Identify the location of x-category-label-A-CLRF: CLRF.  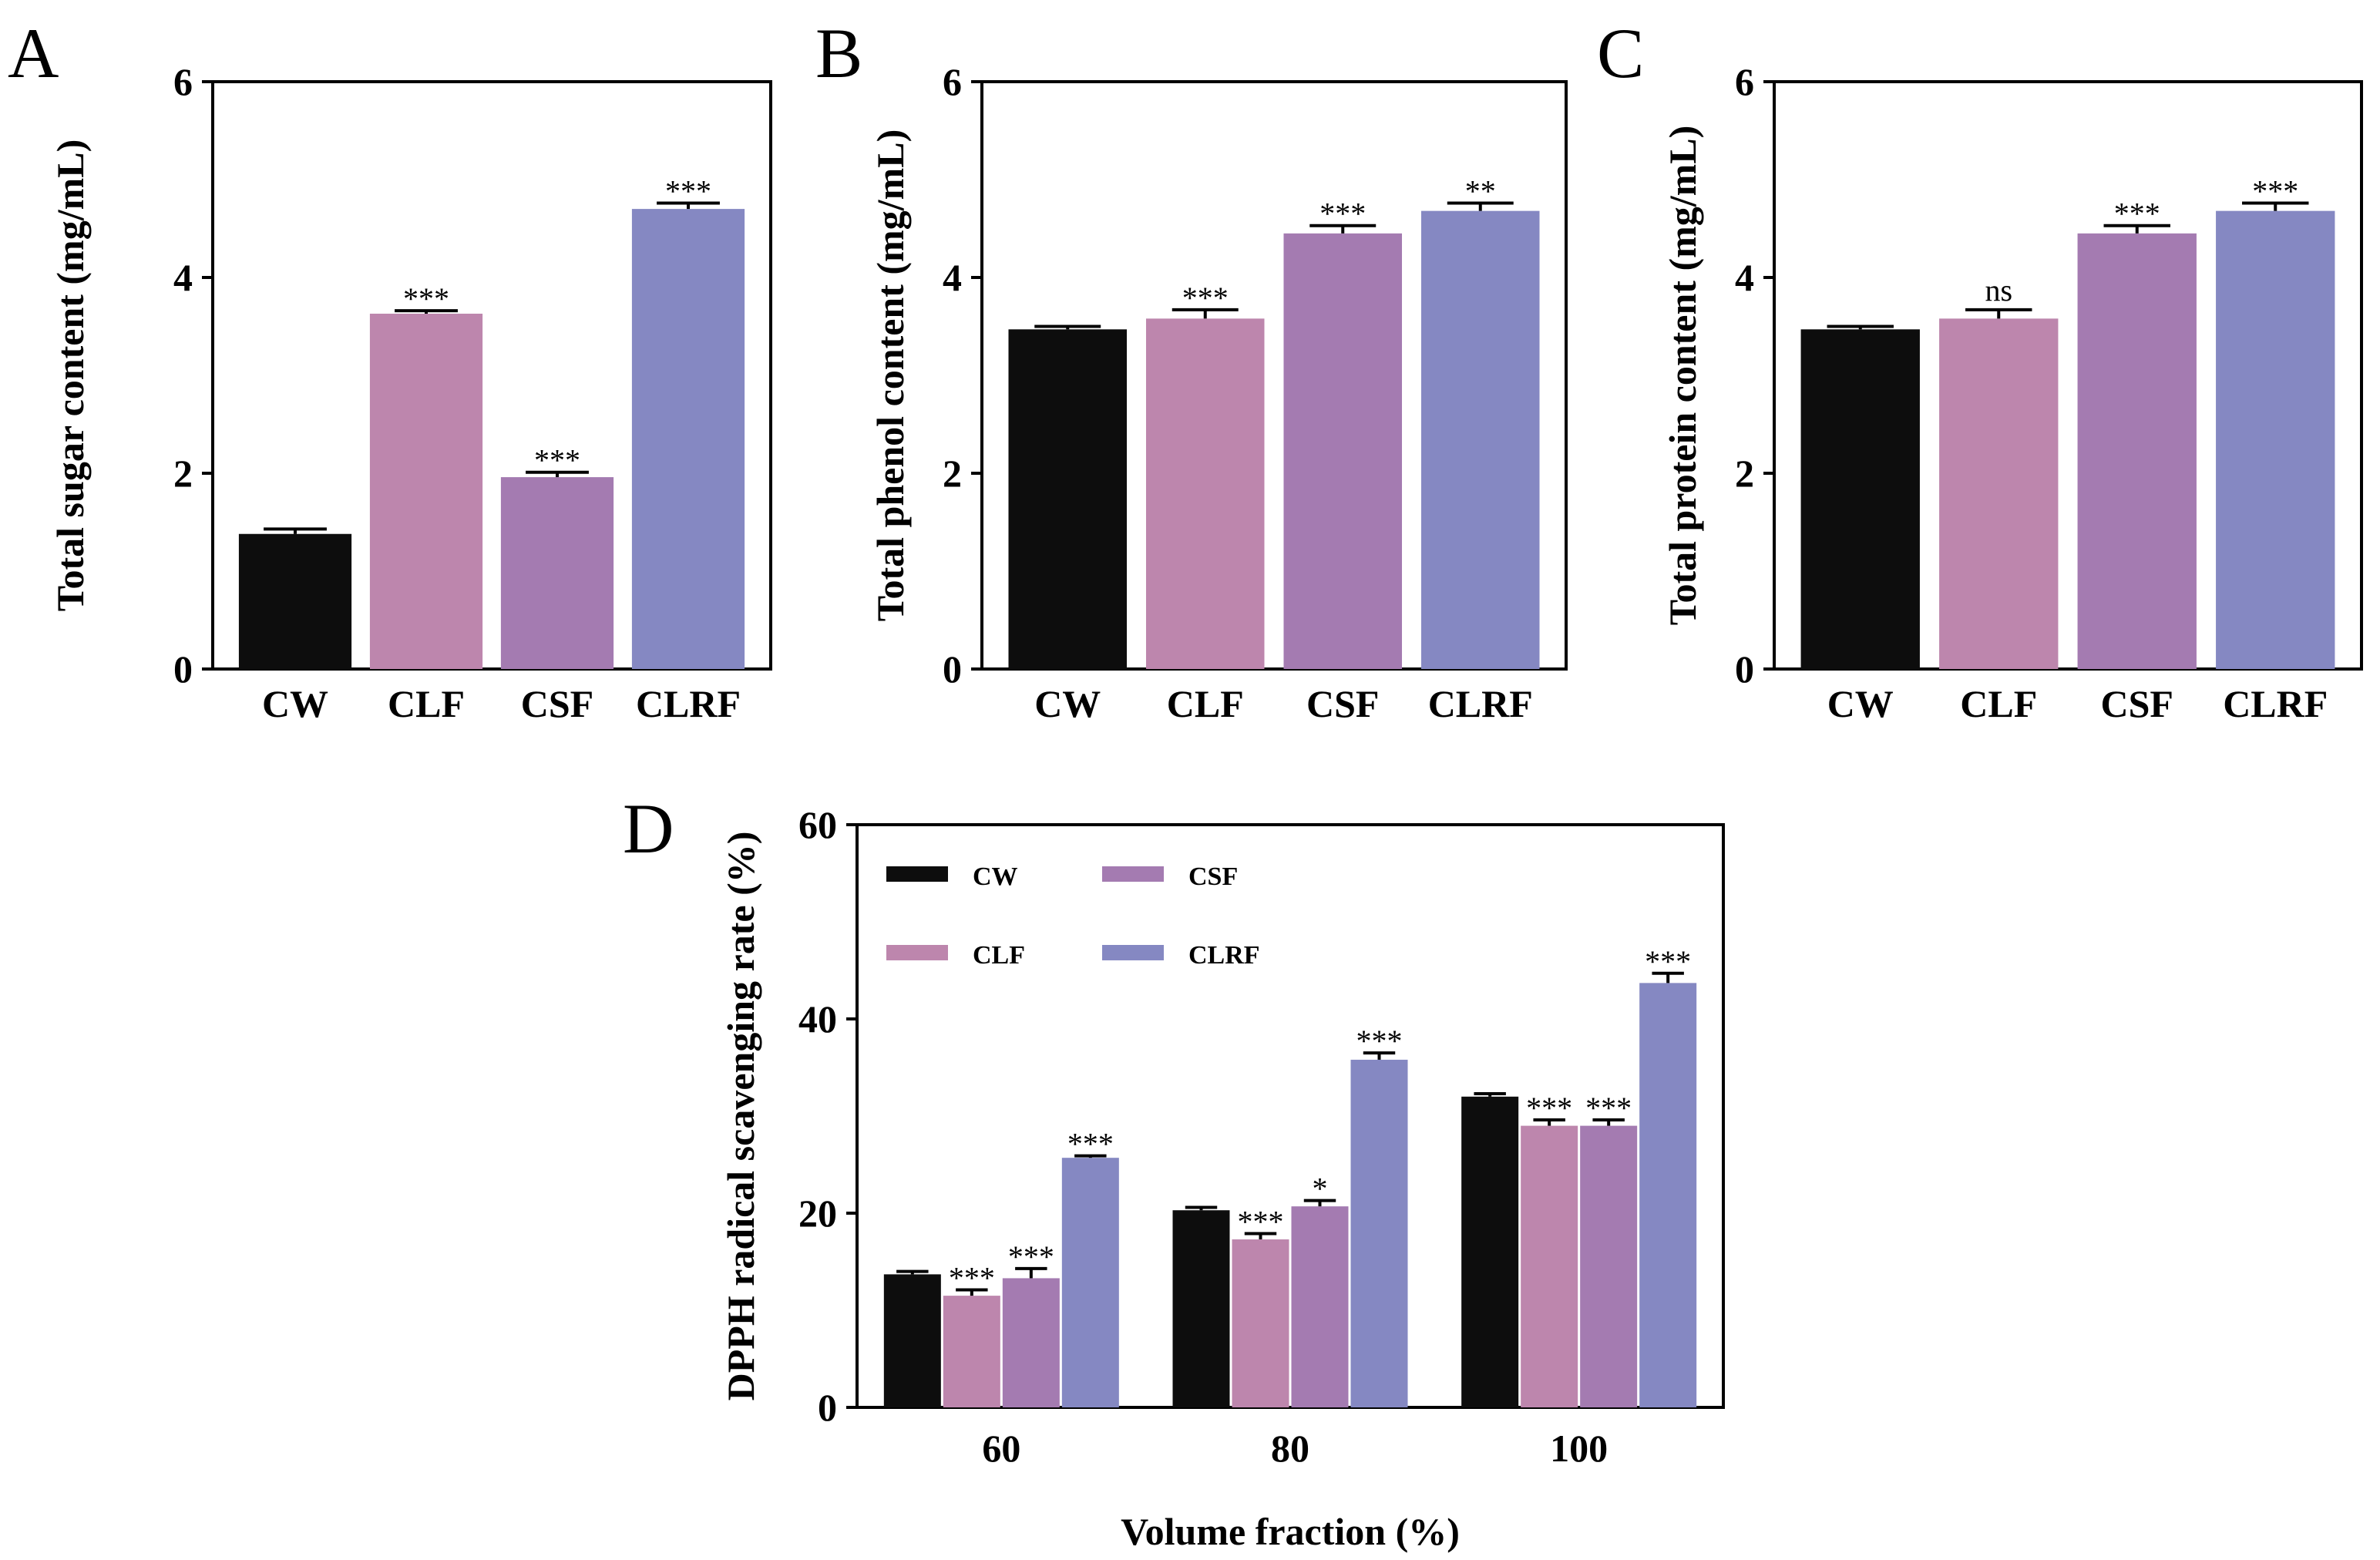
(688, 703).